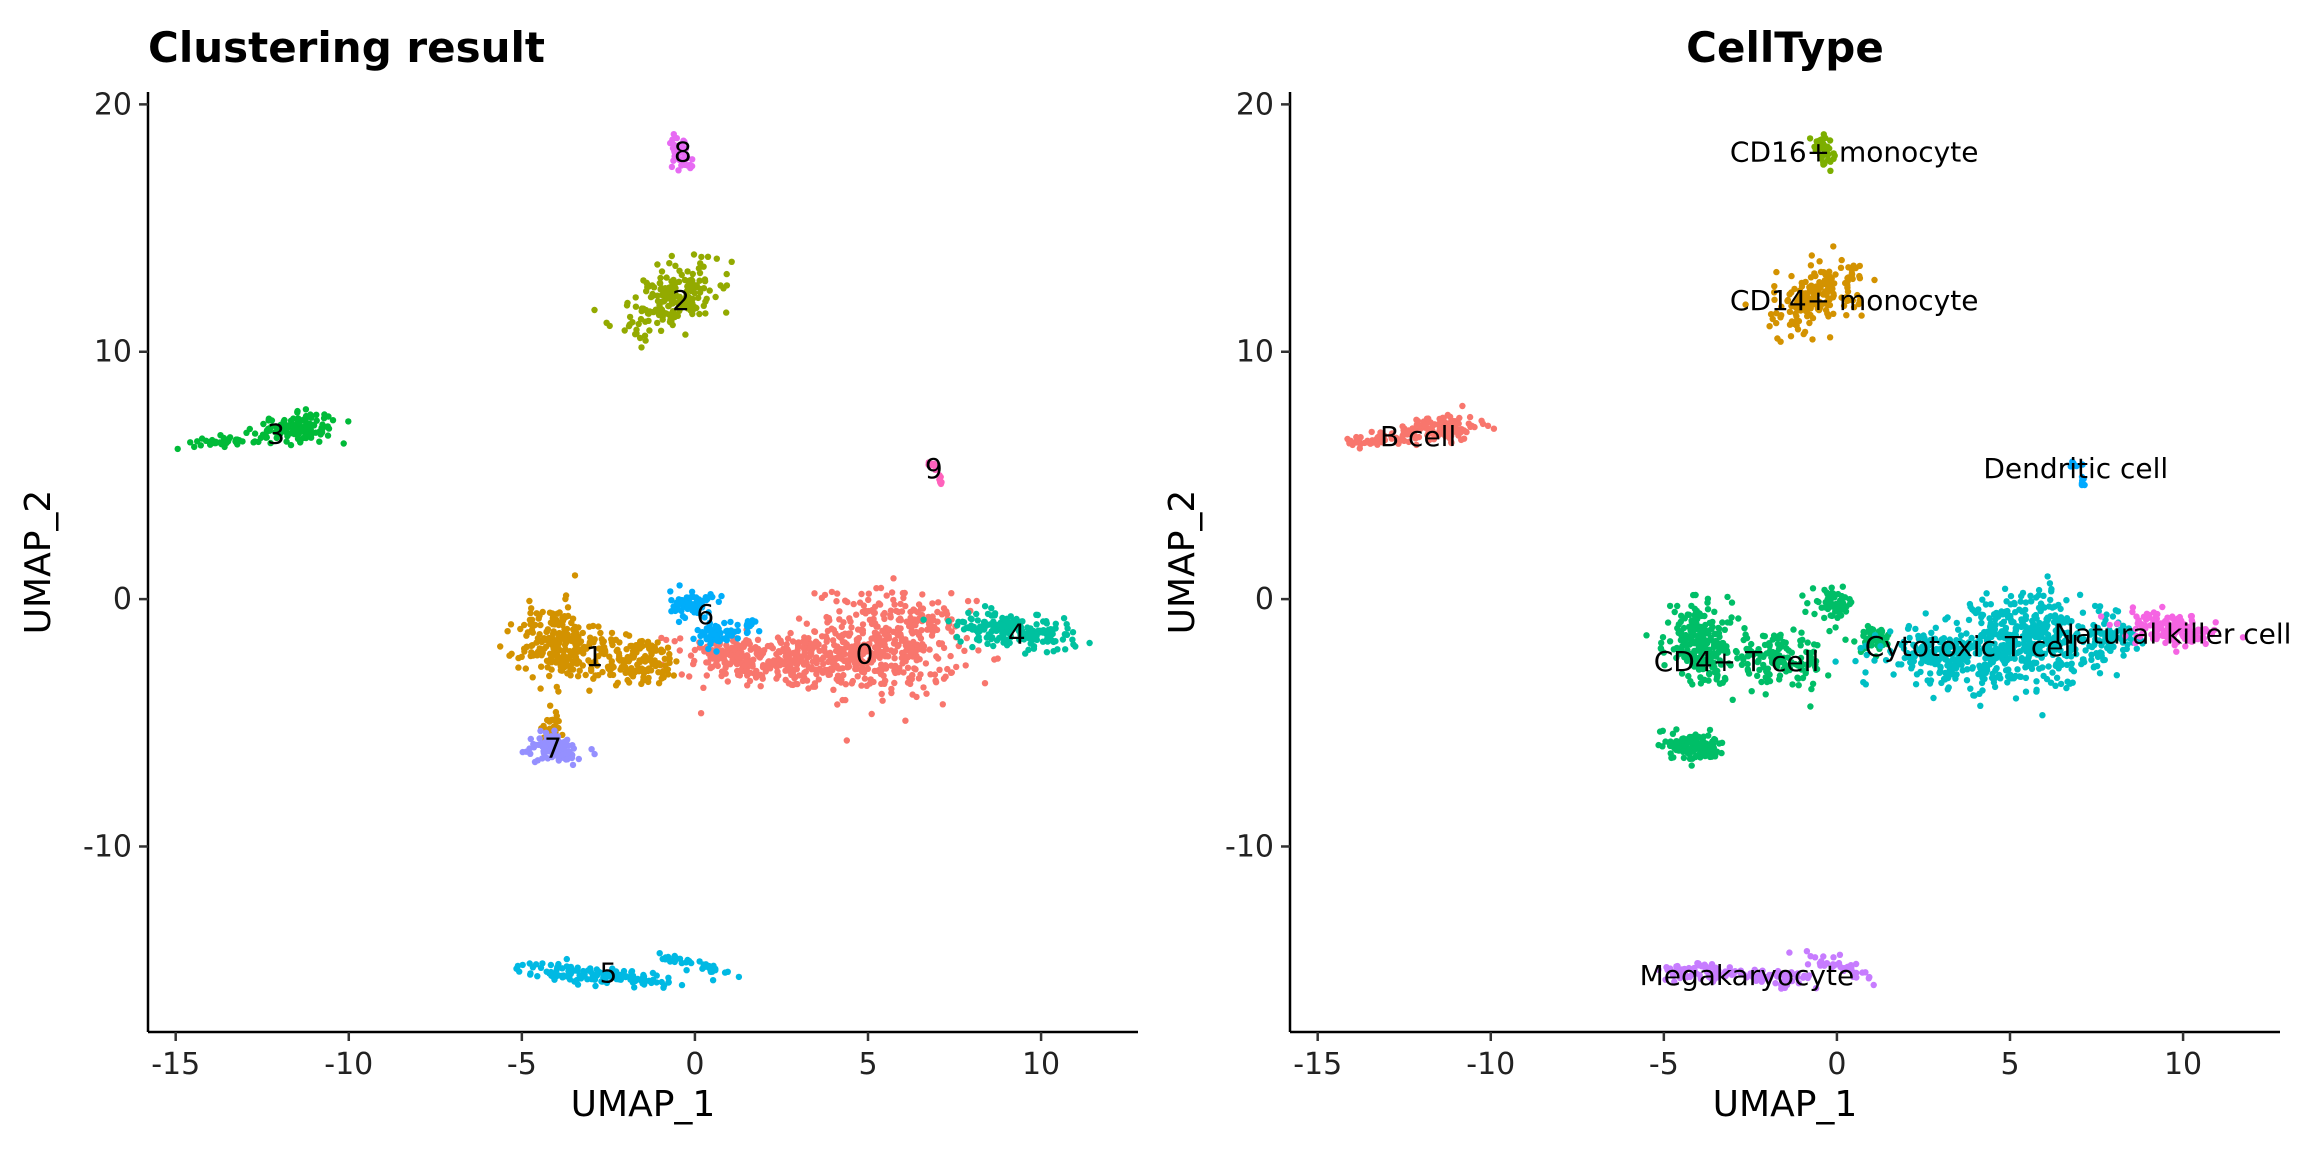  What do you see at coordinates (2172, 629) in the screenshot?
I see `series-natural-killer-cell` at bounding box center [2172, 629].